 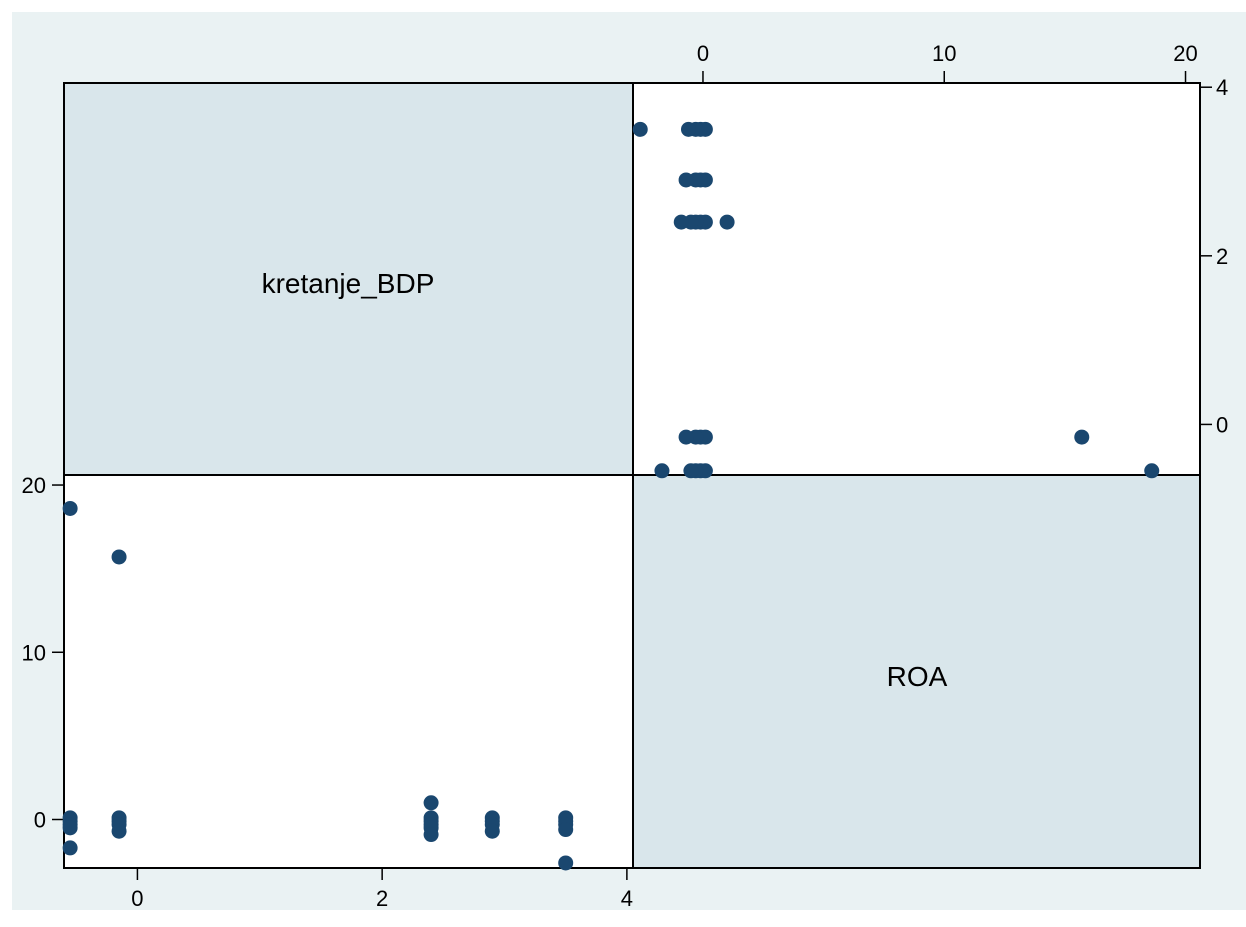 I want to click on diagonal-label-roa: ROA, so click(x=917, y=676).